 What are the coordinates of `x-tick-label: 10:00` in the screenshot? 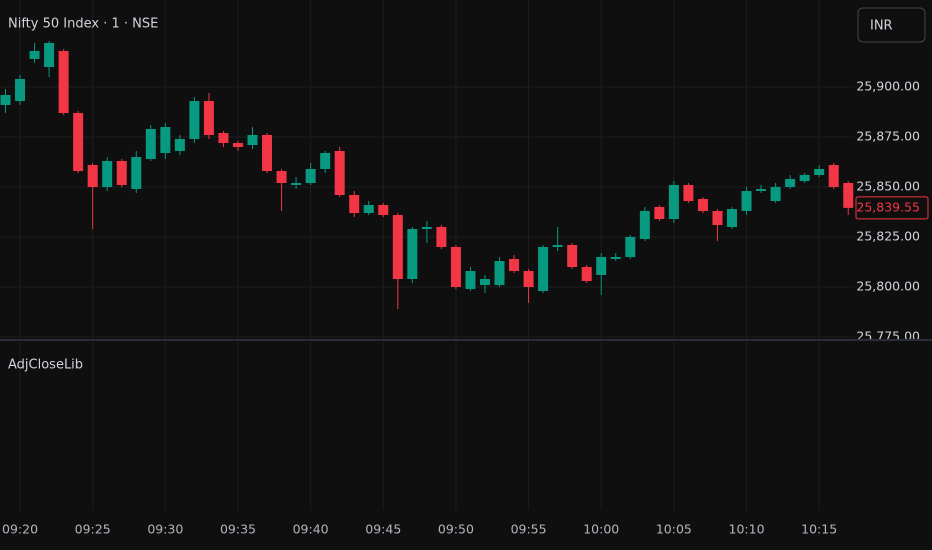 It's located at (601, 529).